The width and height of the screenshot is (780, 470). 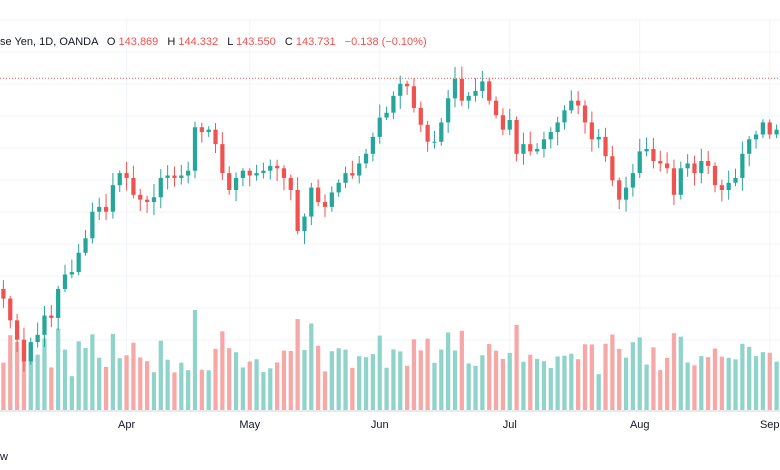 What do you see at coordinates (289, 42) in the screenshot?
I see `legend-close-key: C` at bounding box center [289, 42].